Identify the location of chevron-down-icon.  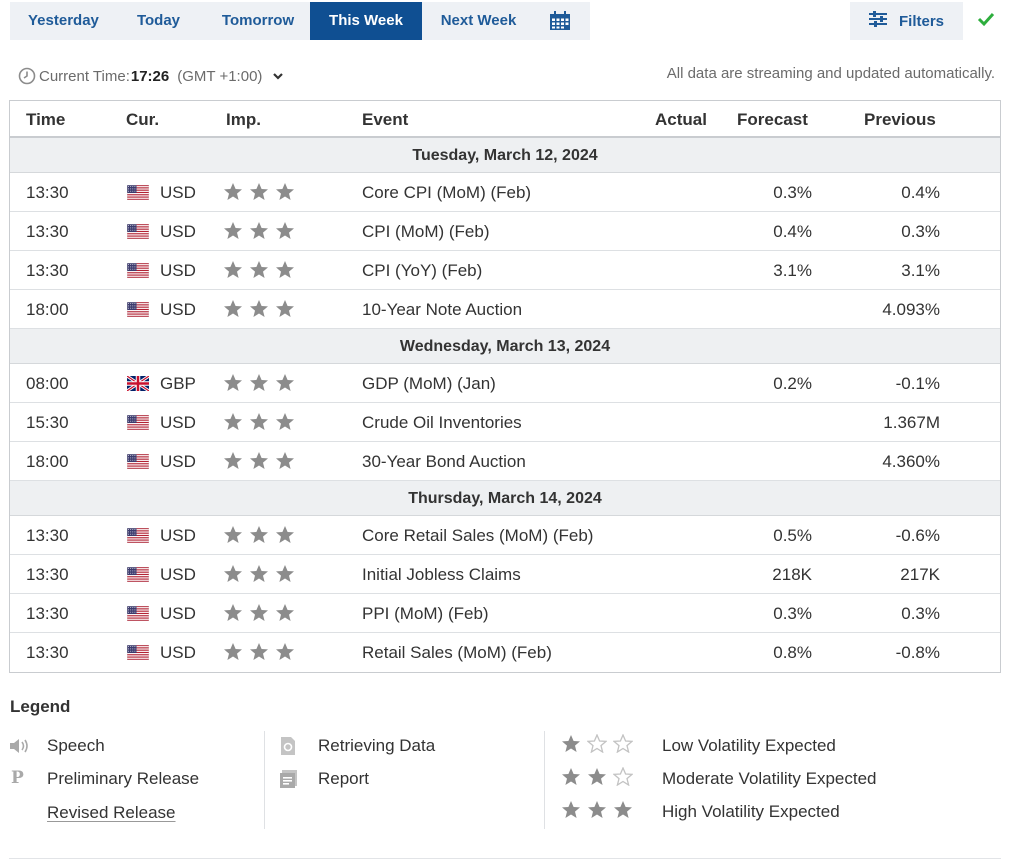
(278, 76).